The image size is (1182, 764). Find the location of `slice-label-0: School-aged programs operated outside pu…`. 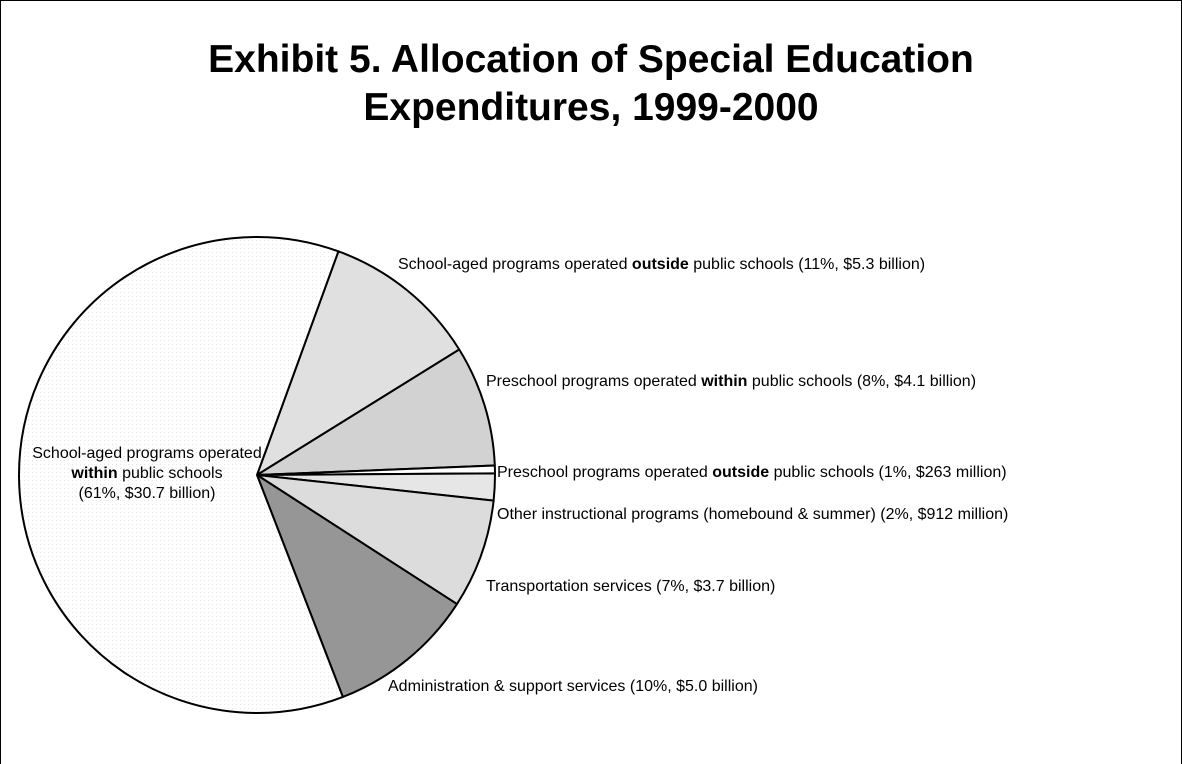

slice-label-0: School-aged programs operated outside pu… is located at coordinates (662, 264).